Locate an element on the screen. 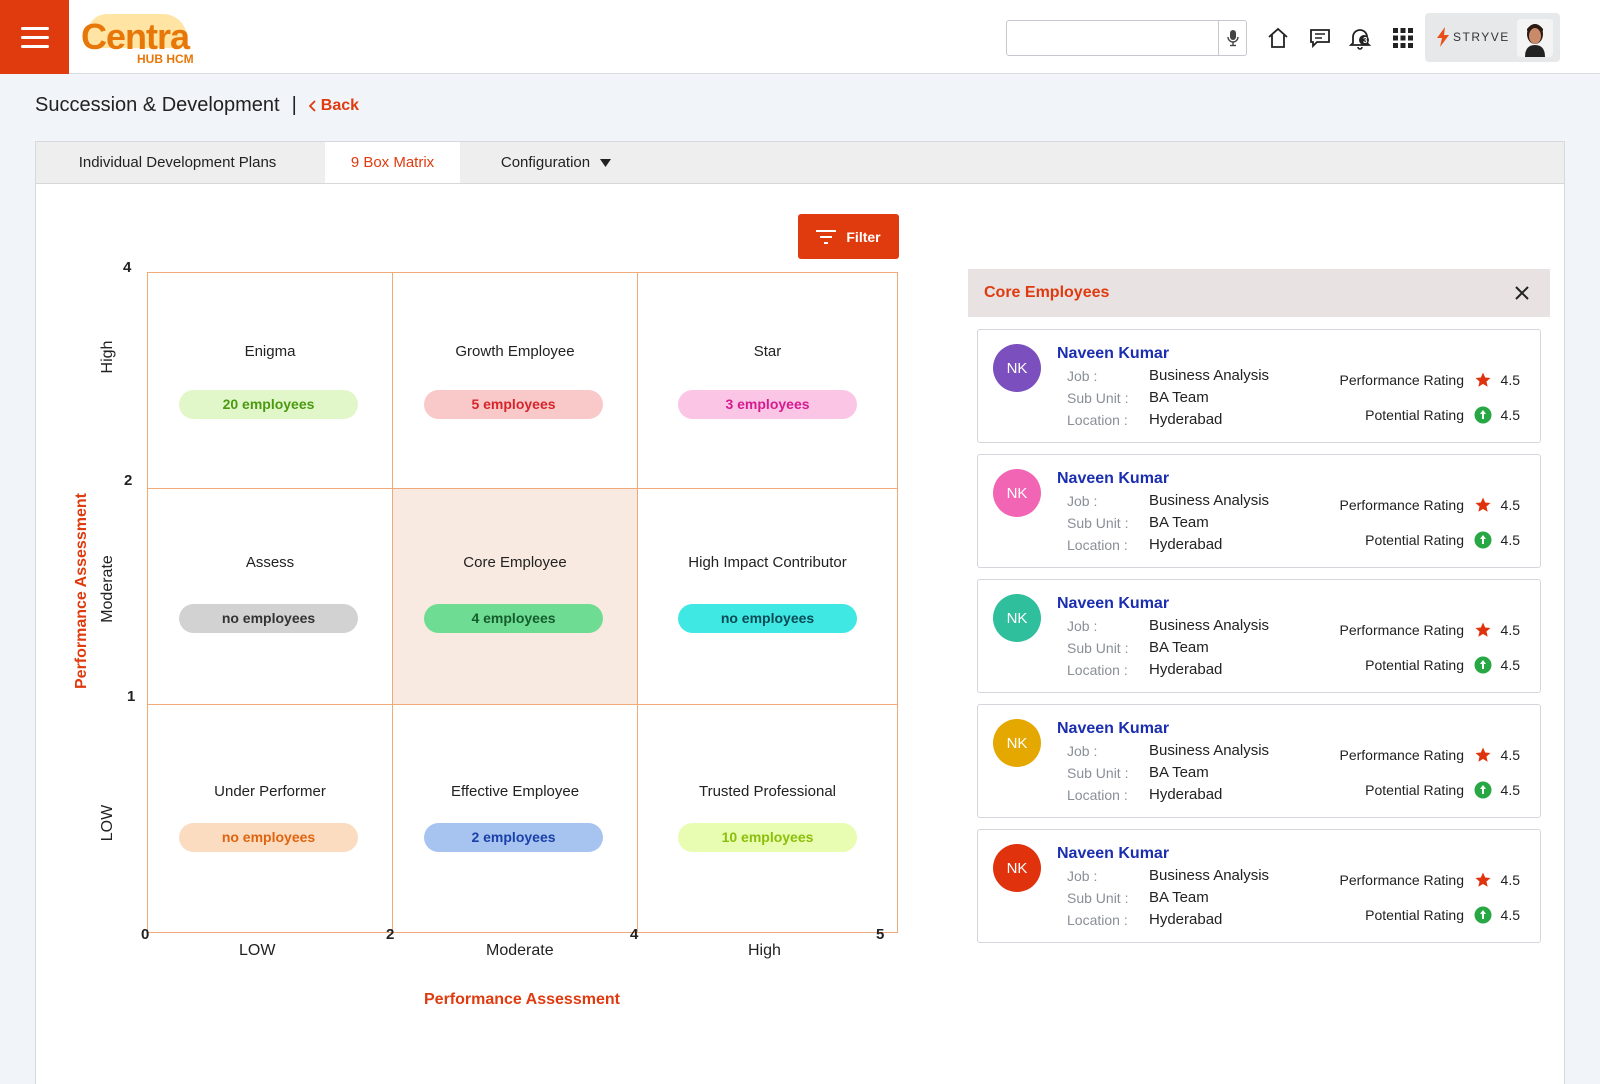 The image size is (1600, 1084). microphone-icon is located at coordinates (1232, 38).